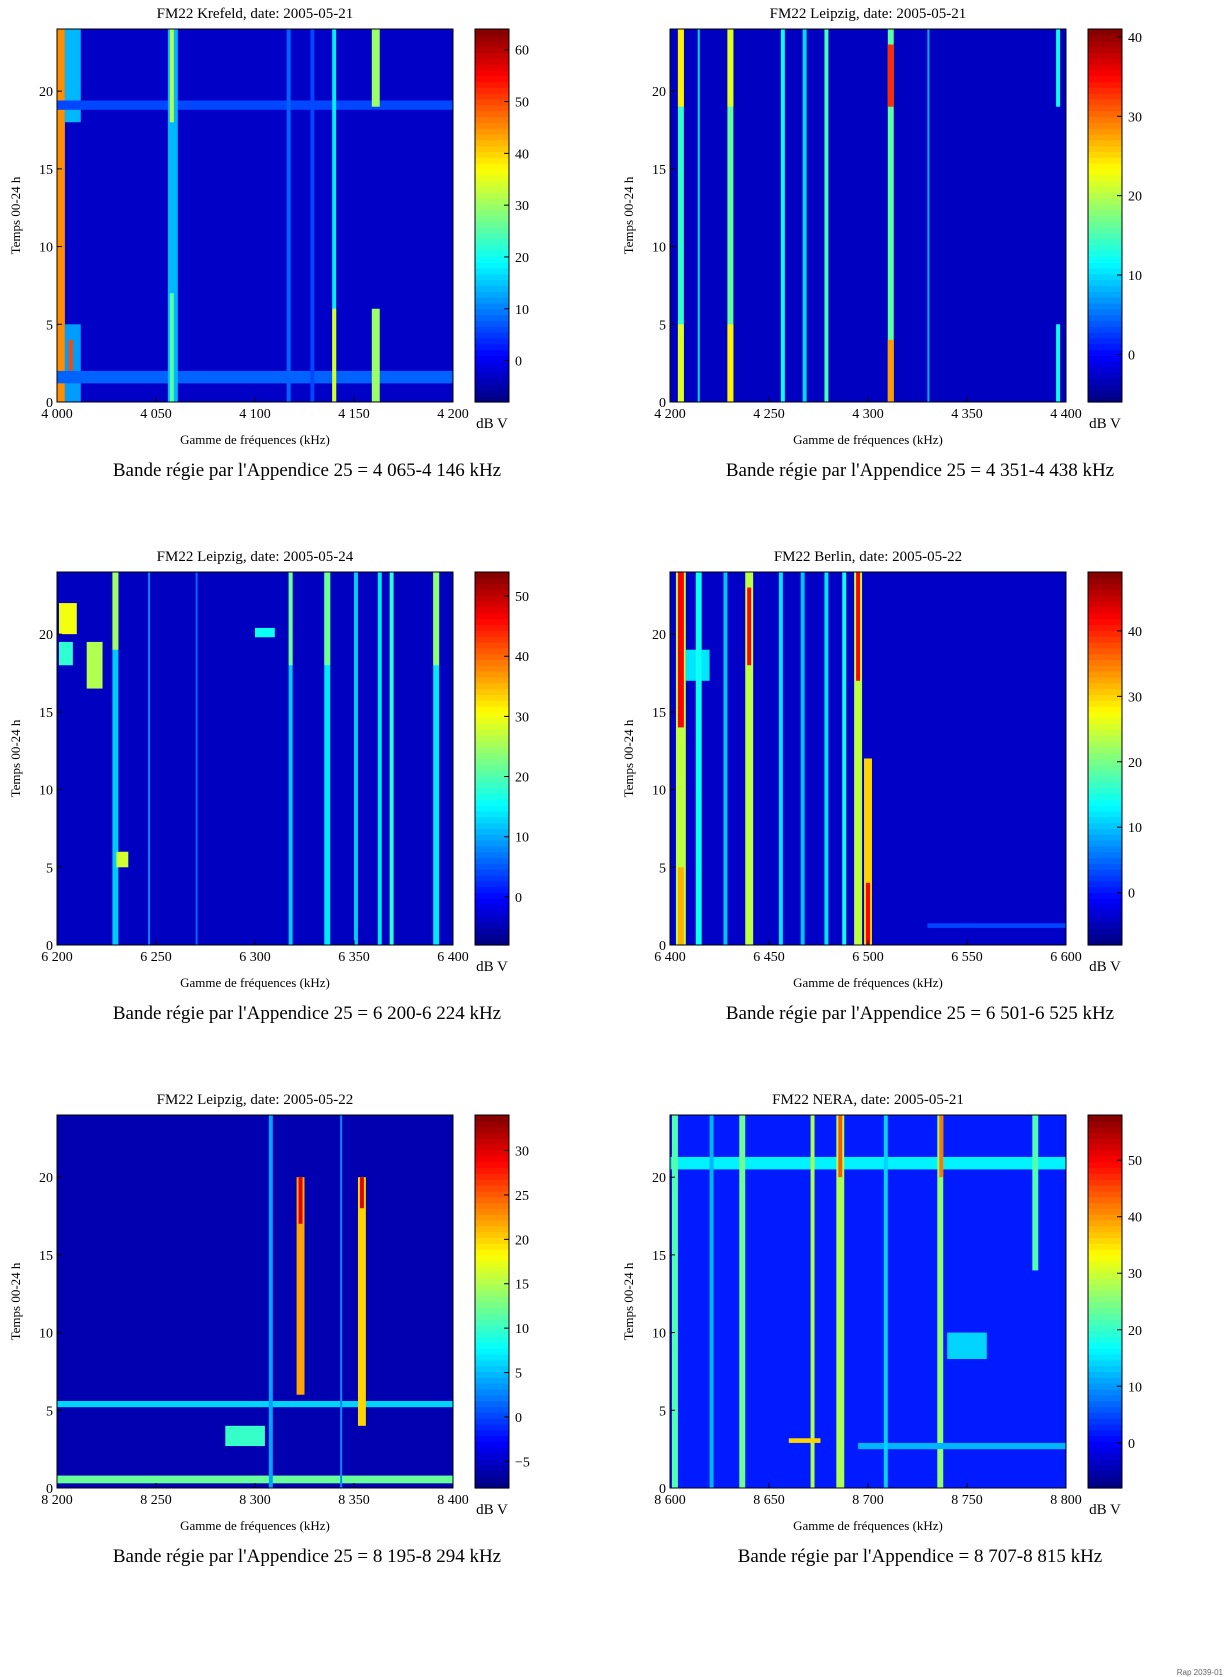 Image resolution: width=1227 pixels, height=1677 pixels. What do you see at coordinates (255, 957) in the screenshot?
I see `x-tick-label: 6 300` at bounding box center [255, 957].